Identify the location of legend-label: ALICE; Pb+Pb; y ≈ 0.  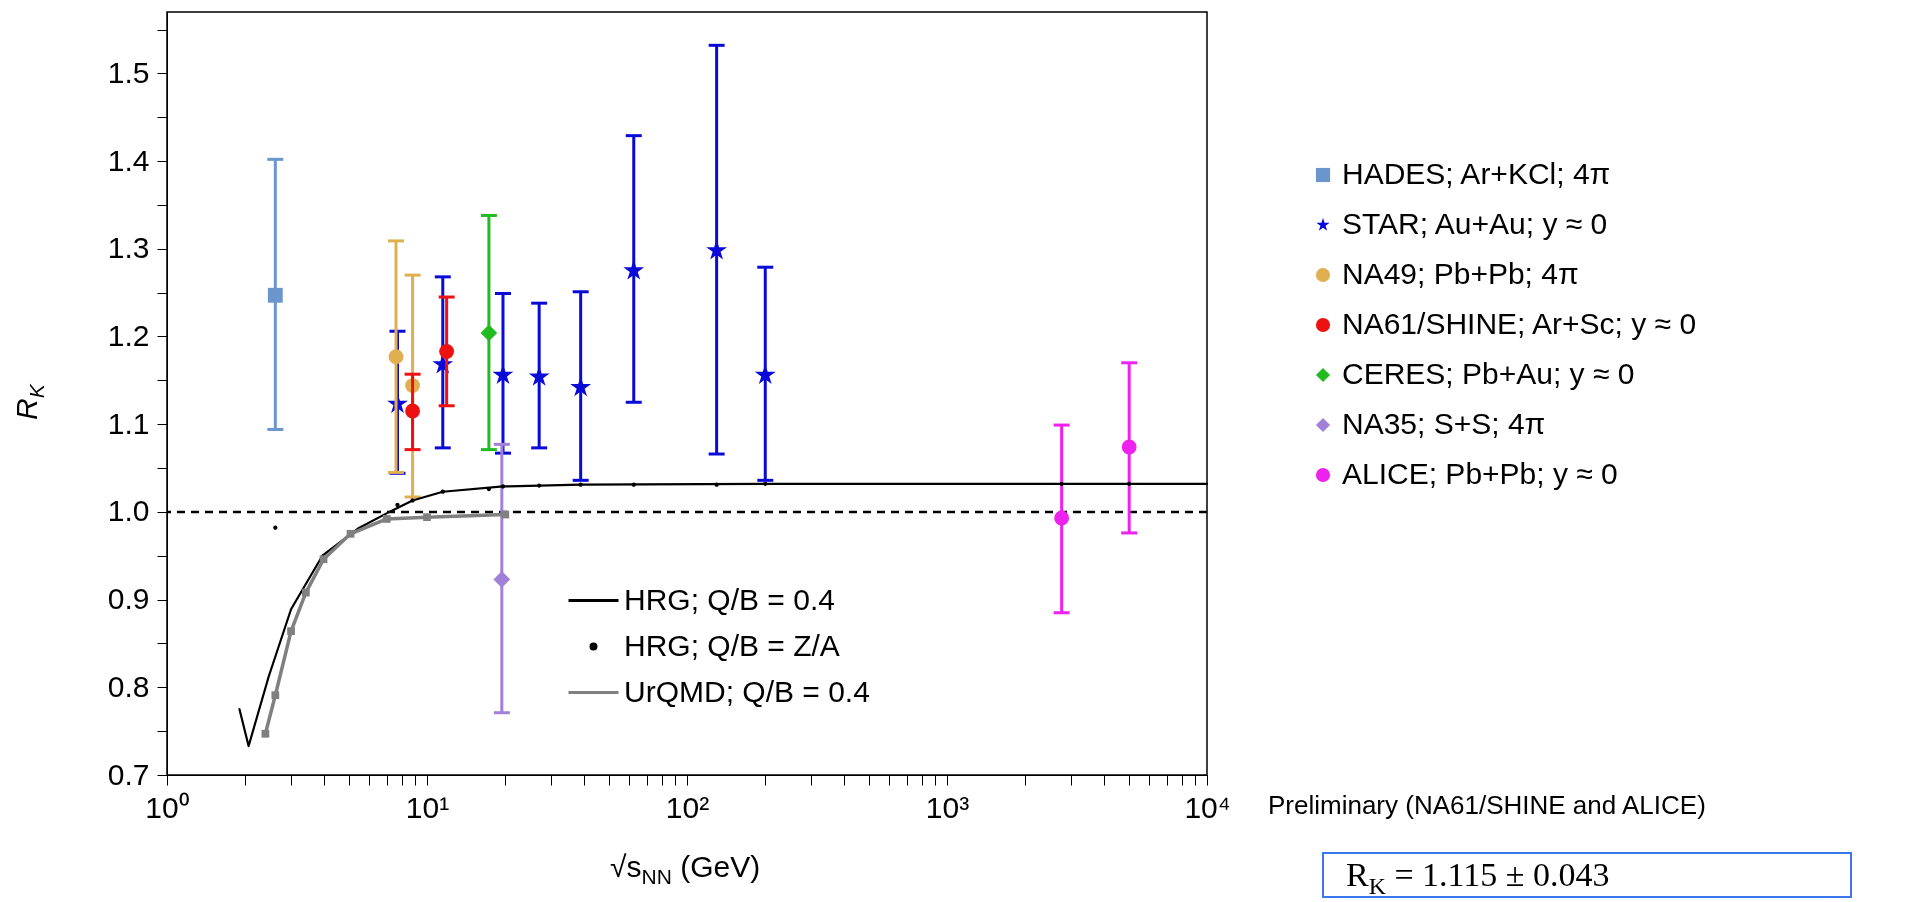
(1480, 473).